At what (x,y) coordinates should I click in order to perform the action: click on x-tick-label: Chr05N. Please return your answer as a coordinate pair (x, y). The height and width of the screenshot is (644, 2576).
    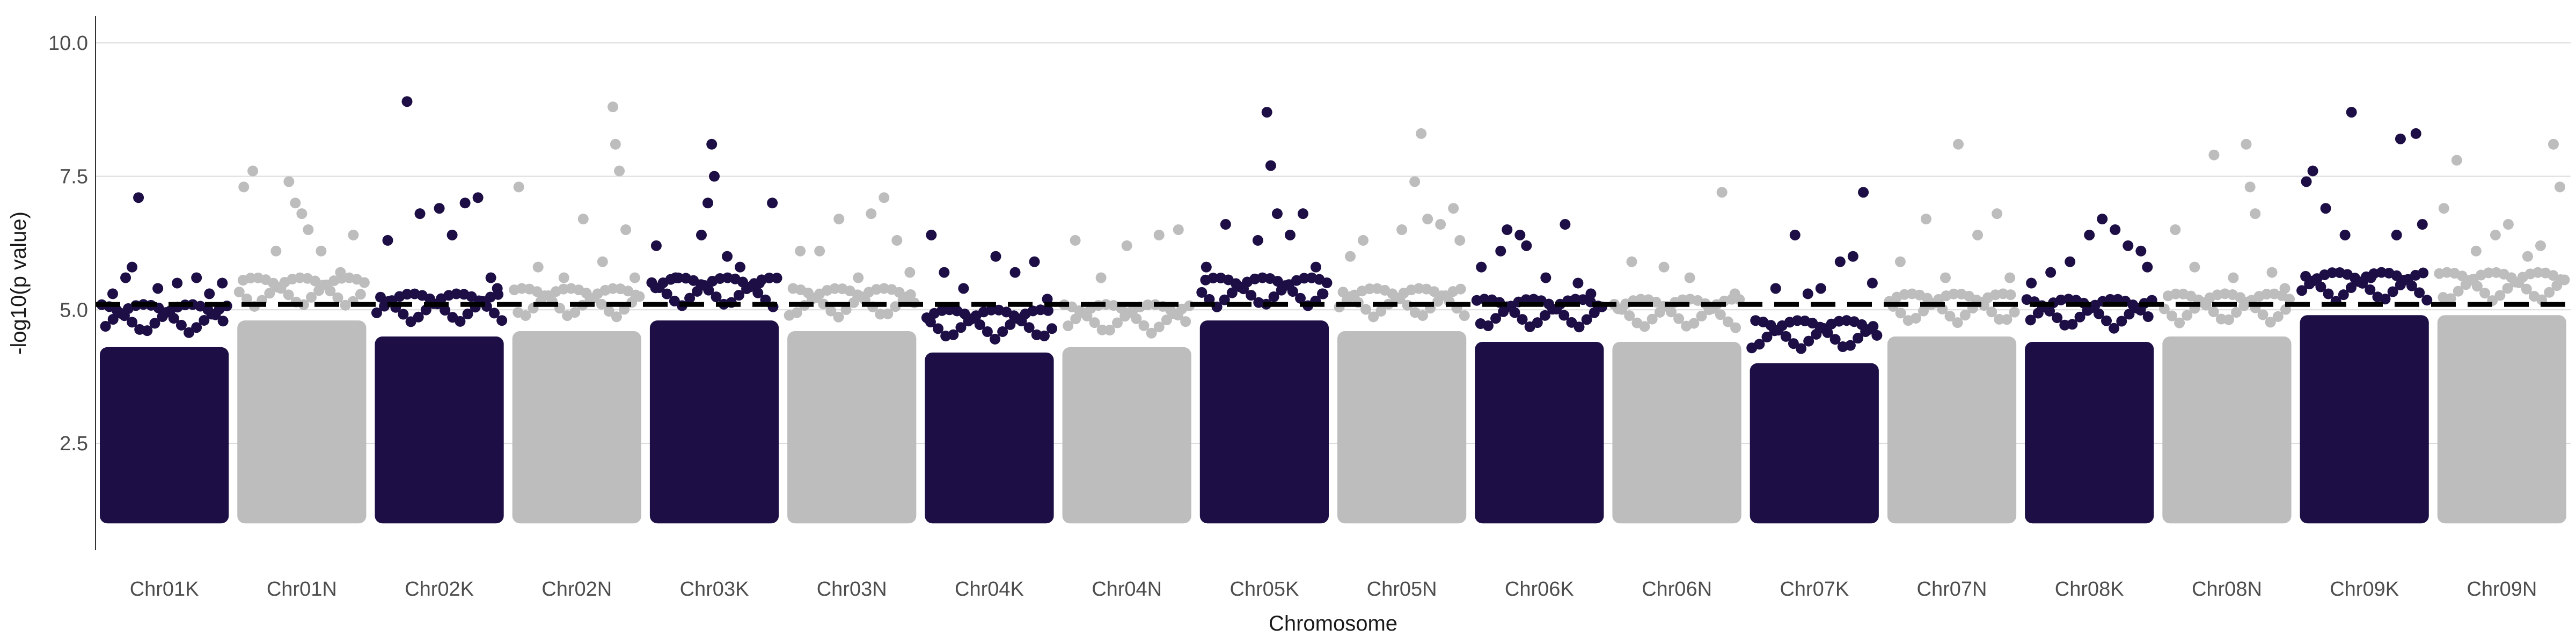
    Looking at the image, I should click on (1402, 589).